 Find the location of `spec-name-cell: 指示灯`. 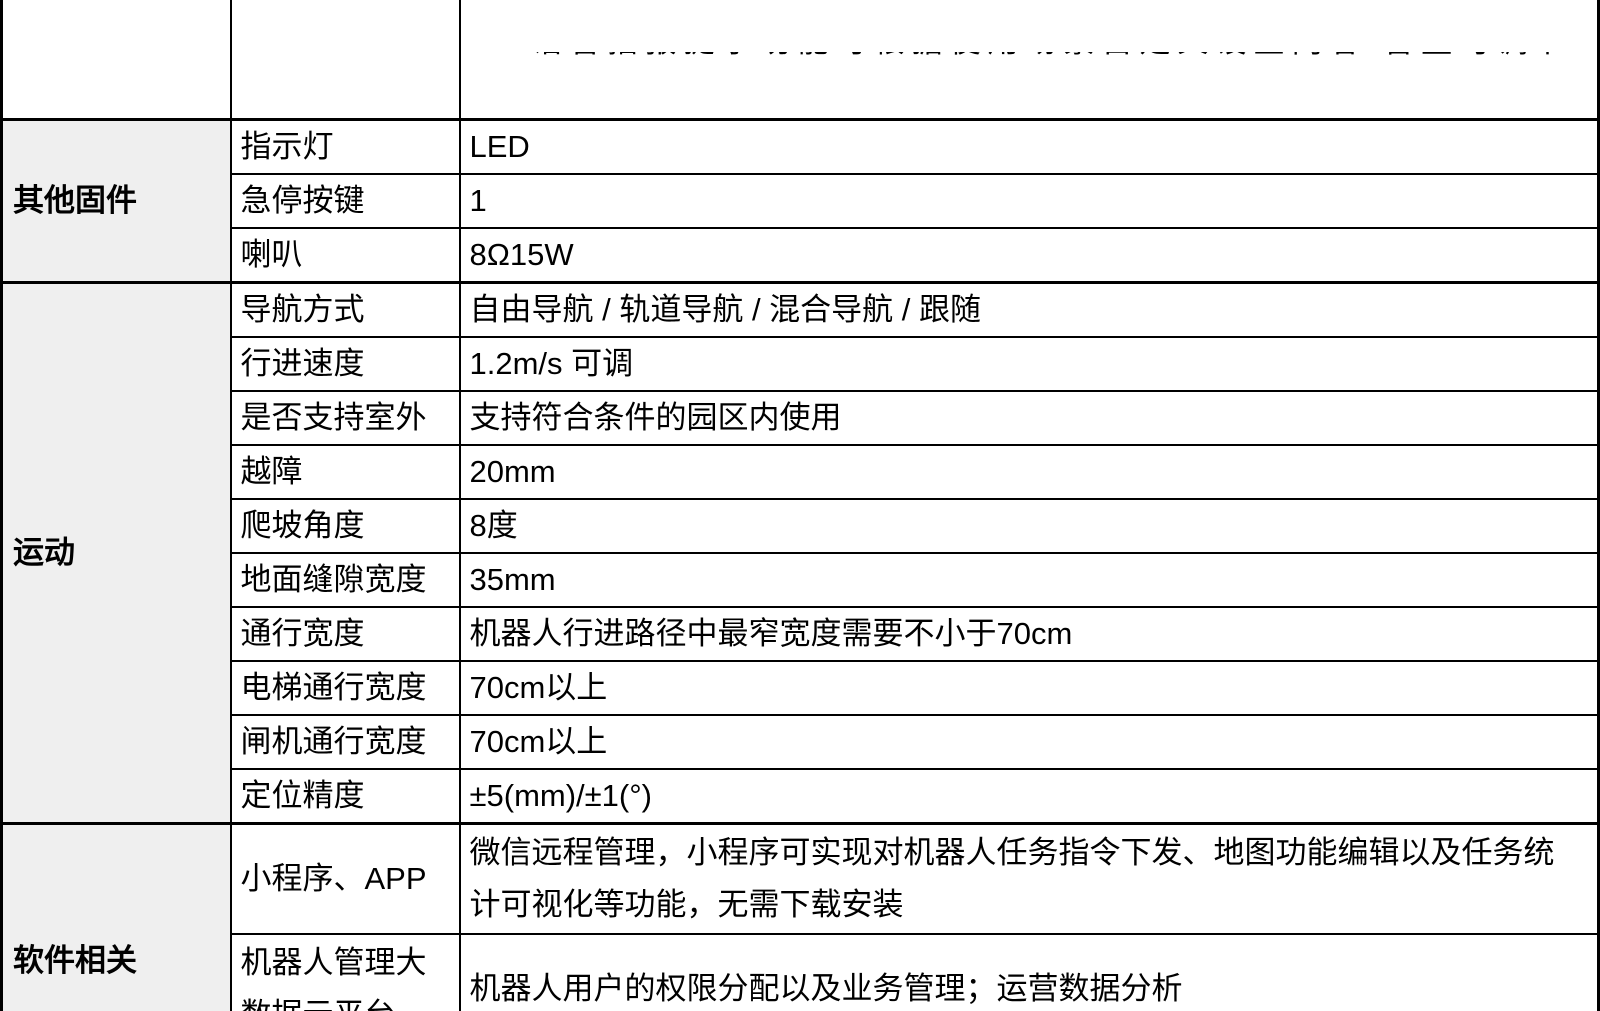

spec-name-cell: 指示灯 is located at coordinates (345, 146).